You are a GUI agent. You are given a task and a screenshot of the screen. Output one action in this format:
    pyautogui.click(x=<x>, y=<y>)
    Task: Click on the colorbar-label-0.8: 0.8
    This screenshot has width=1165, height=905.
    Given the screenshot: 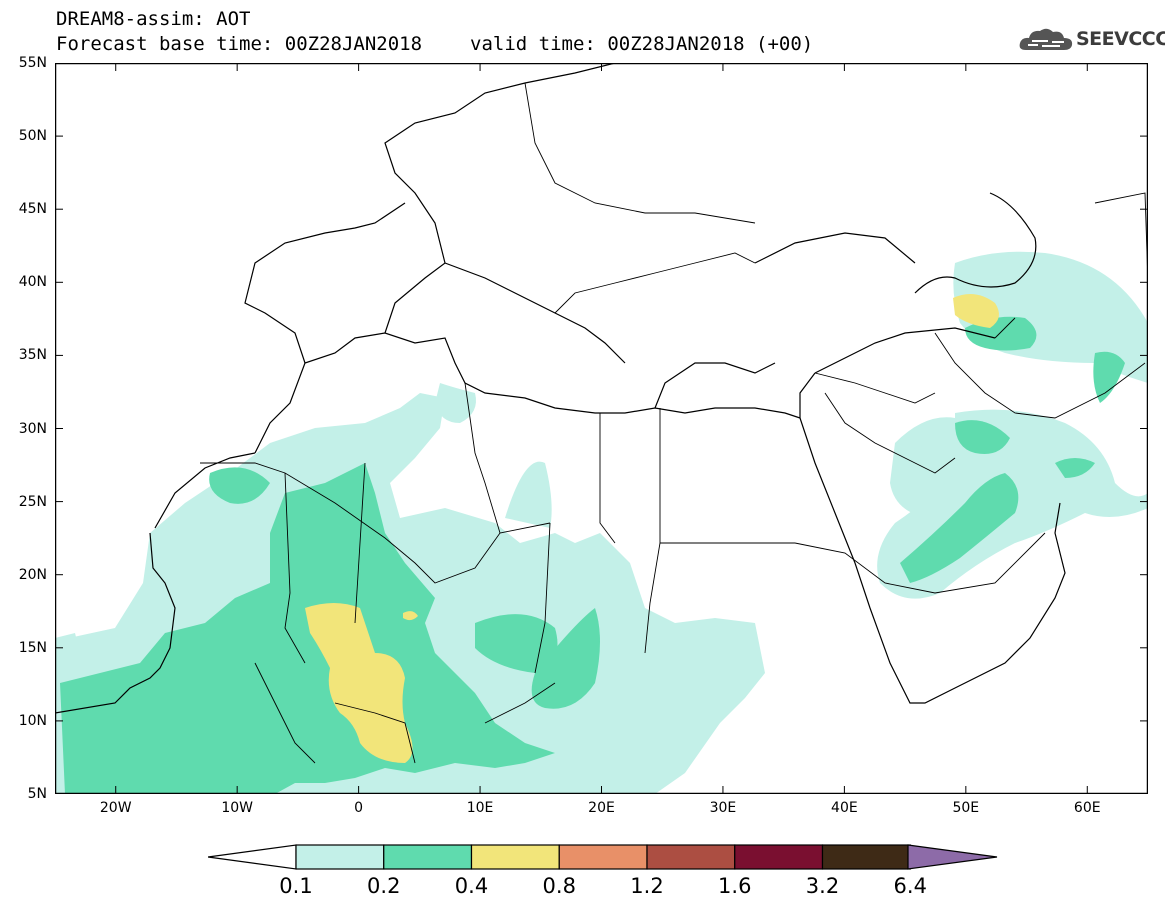 What is the action you would take?
    pyautogui.click(x=559, y=886)
    